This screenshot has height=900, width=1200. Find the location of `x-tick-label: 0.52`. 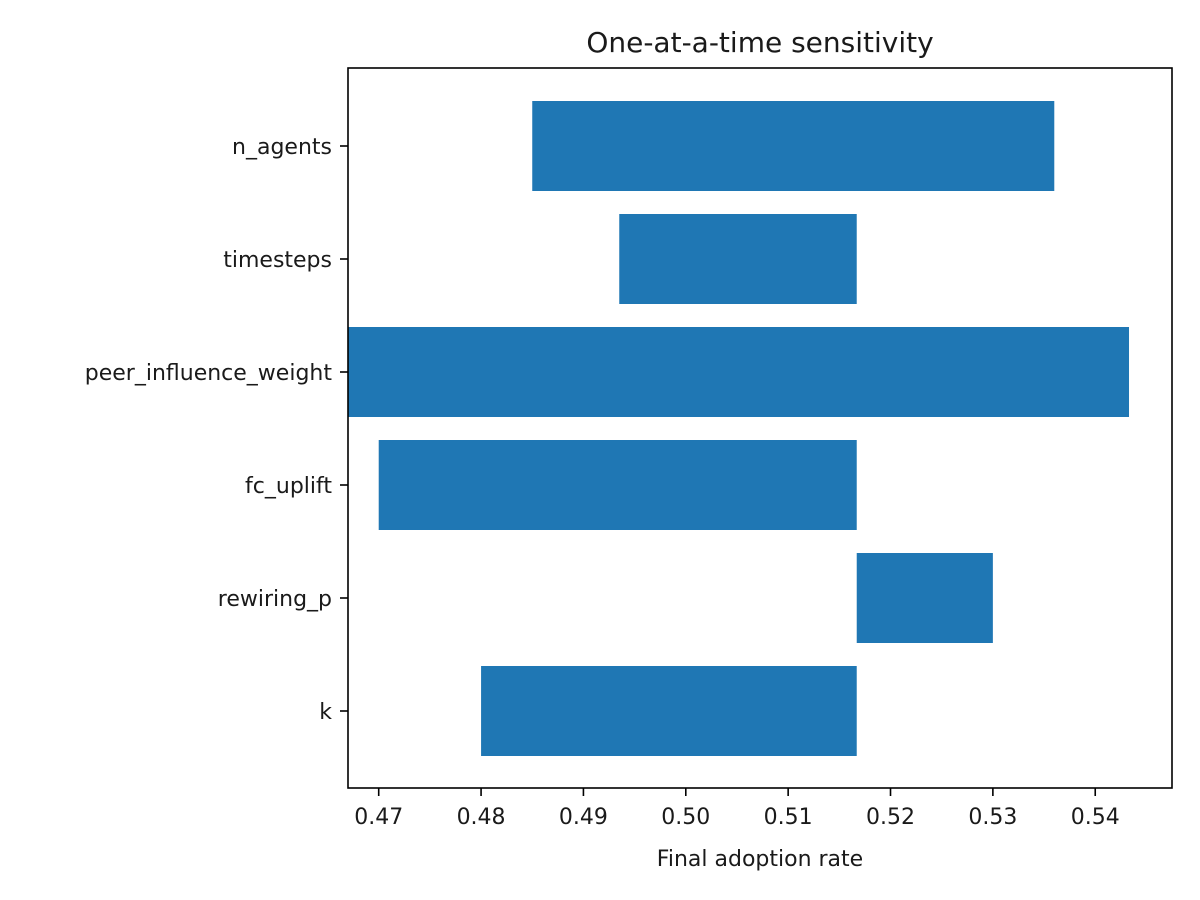

x-tick-label: 0.52 is located at coordinates (890, 817).